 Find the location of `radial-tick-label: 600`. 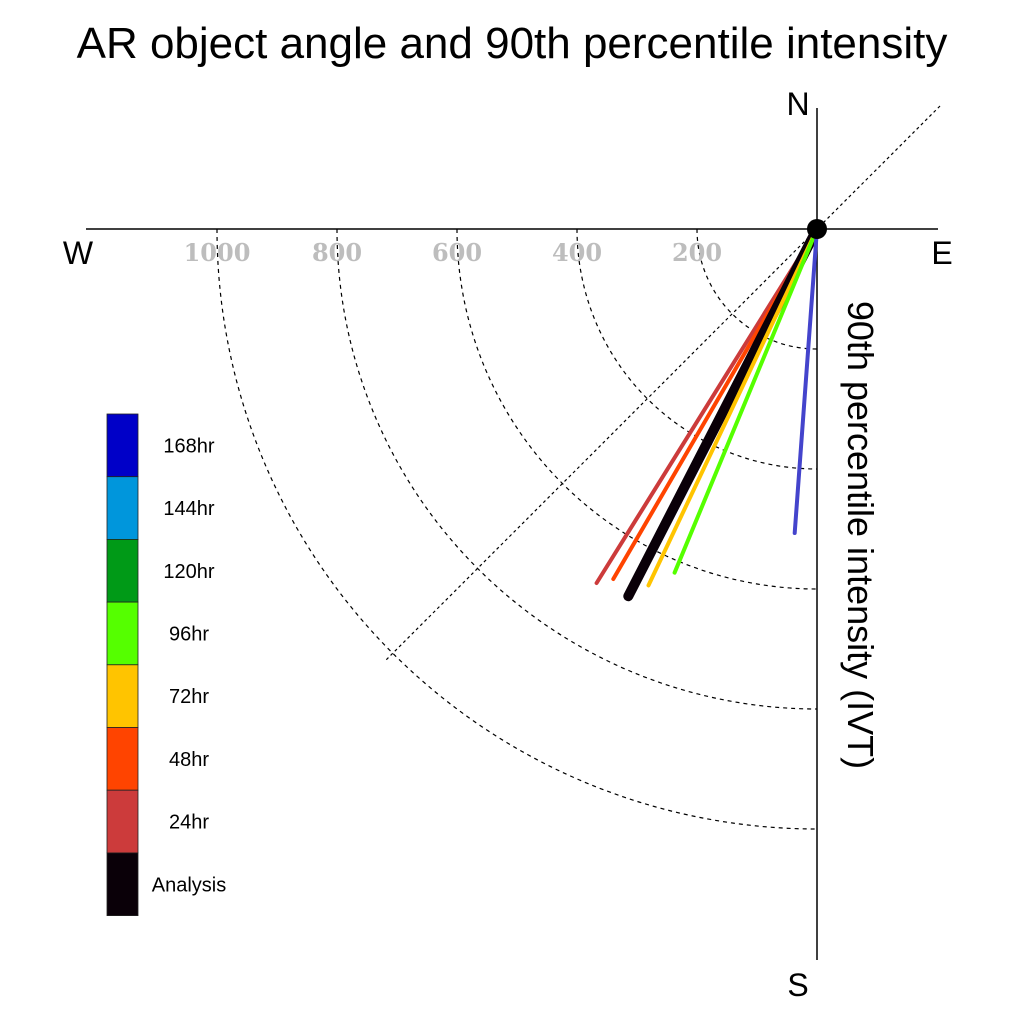

radial-tick-label: 600 is located at coordinates (457, 252).